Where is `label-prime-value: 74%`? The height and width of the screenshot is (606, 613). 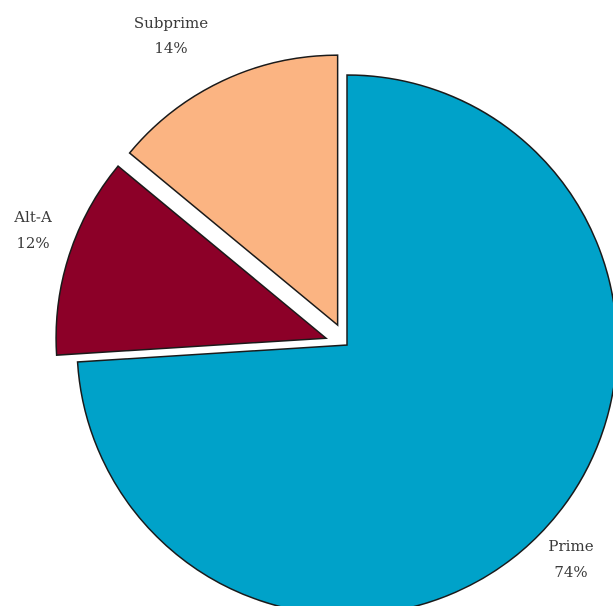
label-prime-value: 74% is located at coordinates (570, 572).